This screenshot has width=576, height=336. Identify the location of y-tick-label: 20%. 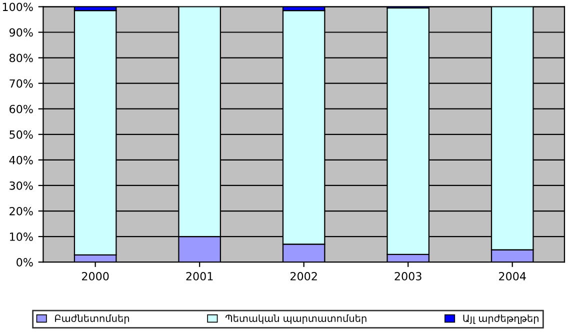
(21, 211).